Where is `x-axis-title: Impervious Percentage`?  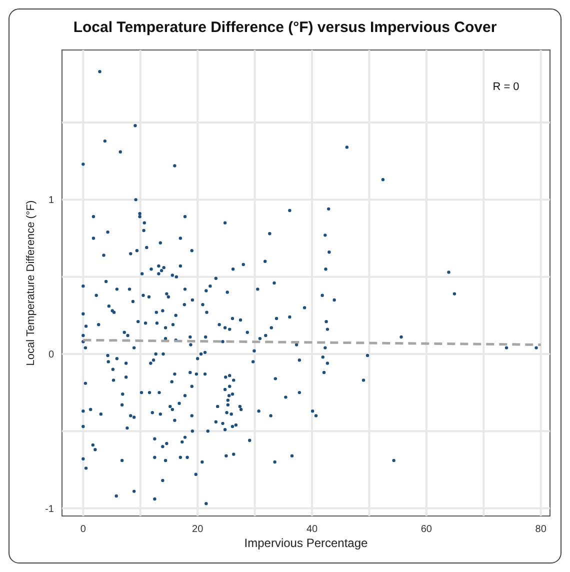 x-axis-title: Impervious Percentage is located at coordinates (306, 543).